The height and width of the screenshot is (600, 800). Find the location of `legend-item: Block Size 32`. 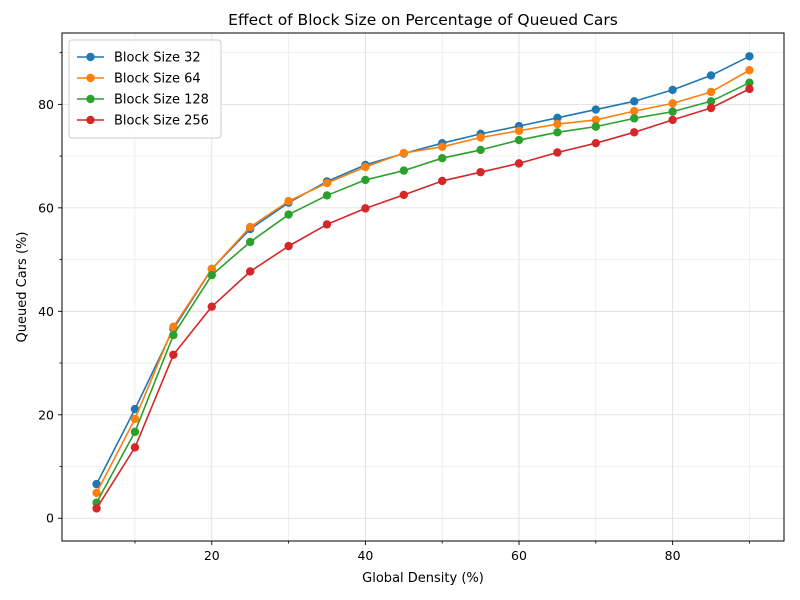

legend-item: Block Size 32 is located at coordinates (139, 58).